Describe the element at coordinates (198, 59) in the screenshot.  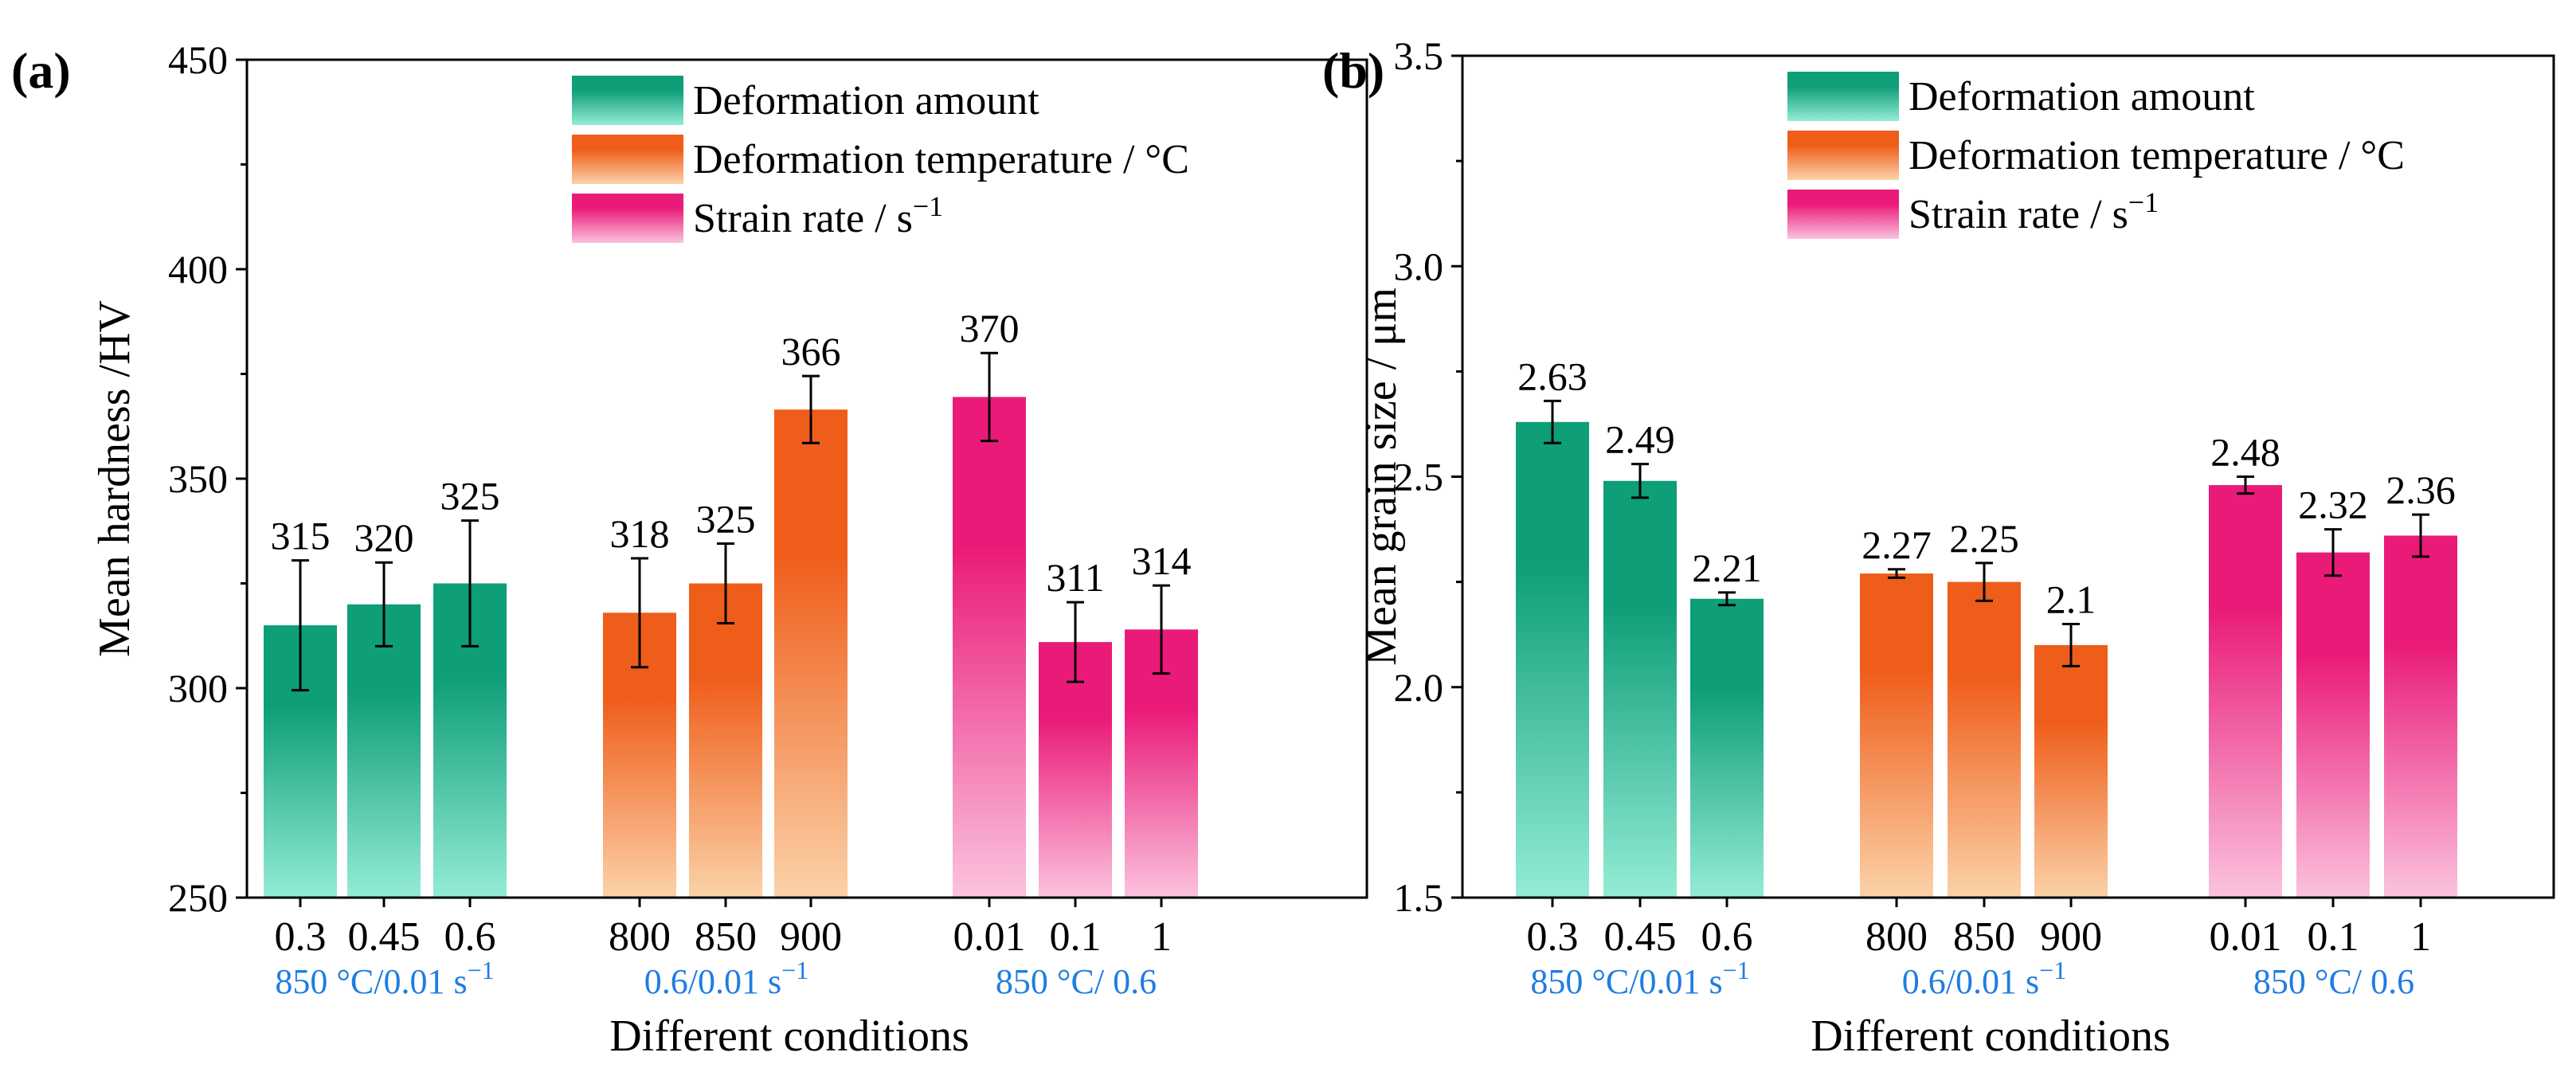
I see `y-tick-label: 450` at that location.